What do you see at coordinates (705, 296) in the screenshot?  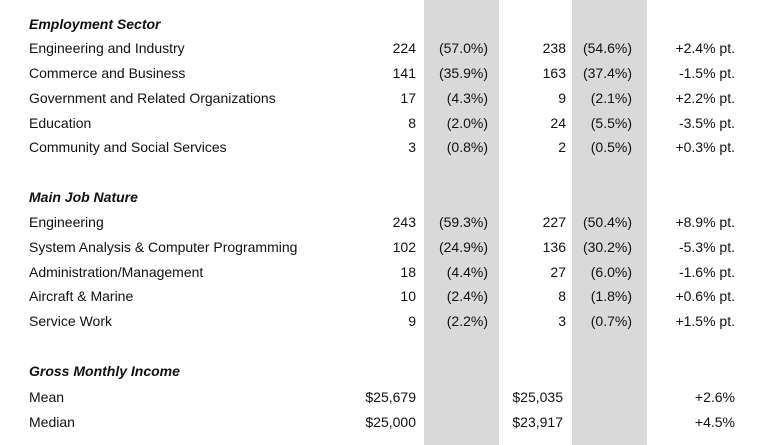 I see `change-value: +0.6% pt.` at bounding box center [705, 296].